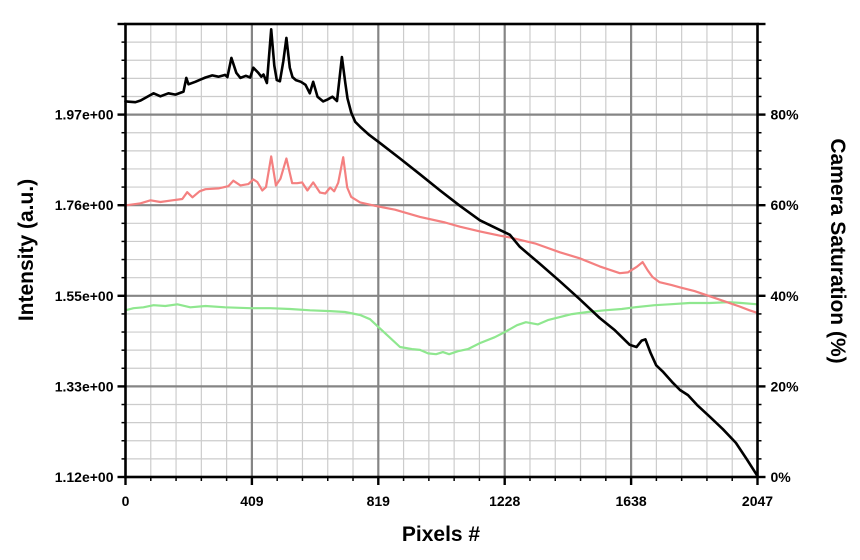 Image resolution: width=860 pixels, height=560 pixels. What do you see at coordinates (441, 534) in the screenshot?
I see `x-axis-title: Pixels #` at bounding box center [441, 534].